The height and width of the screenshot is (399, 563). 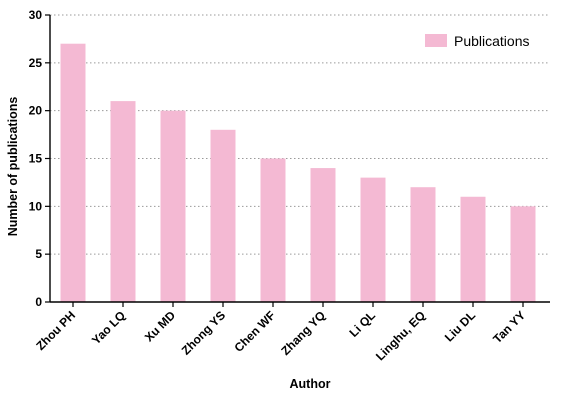 I want to click on y-tick-label: 0, so click(x=38, y=302).